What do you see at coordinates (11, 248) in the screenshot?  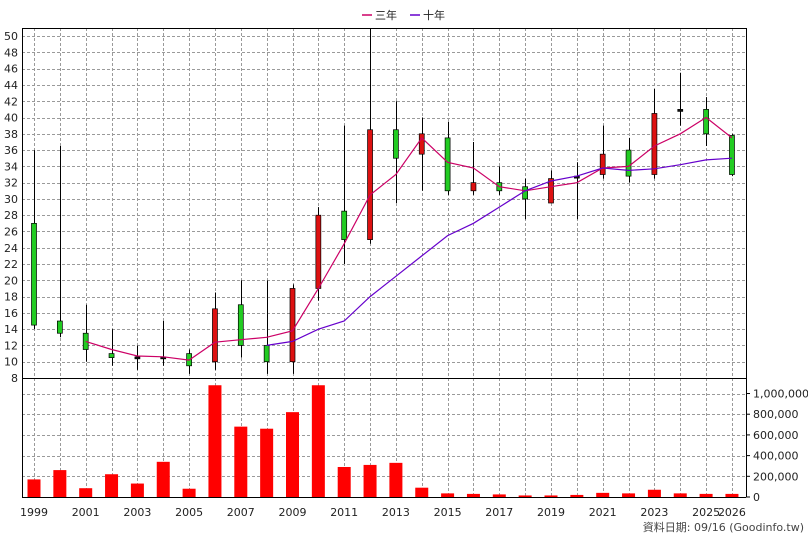 I see `price-tick-label: 24` at bounding box center [11, 248].